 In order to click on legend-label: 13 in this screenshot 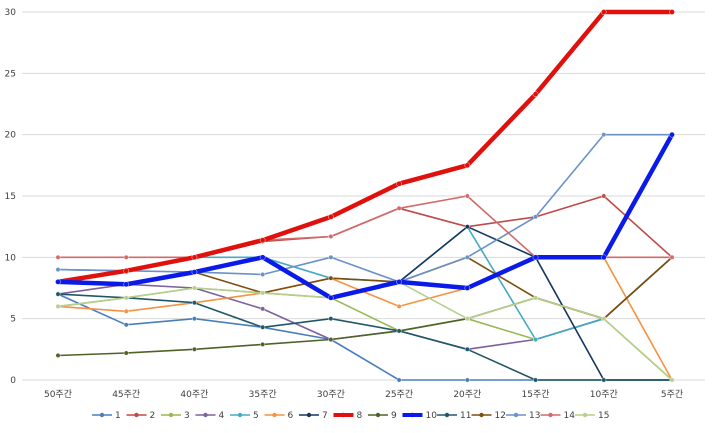, I will do `click(534, 416)`.